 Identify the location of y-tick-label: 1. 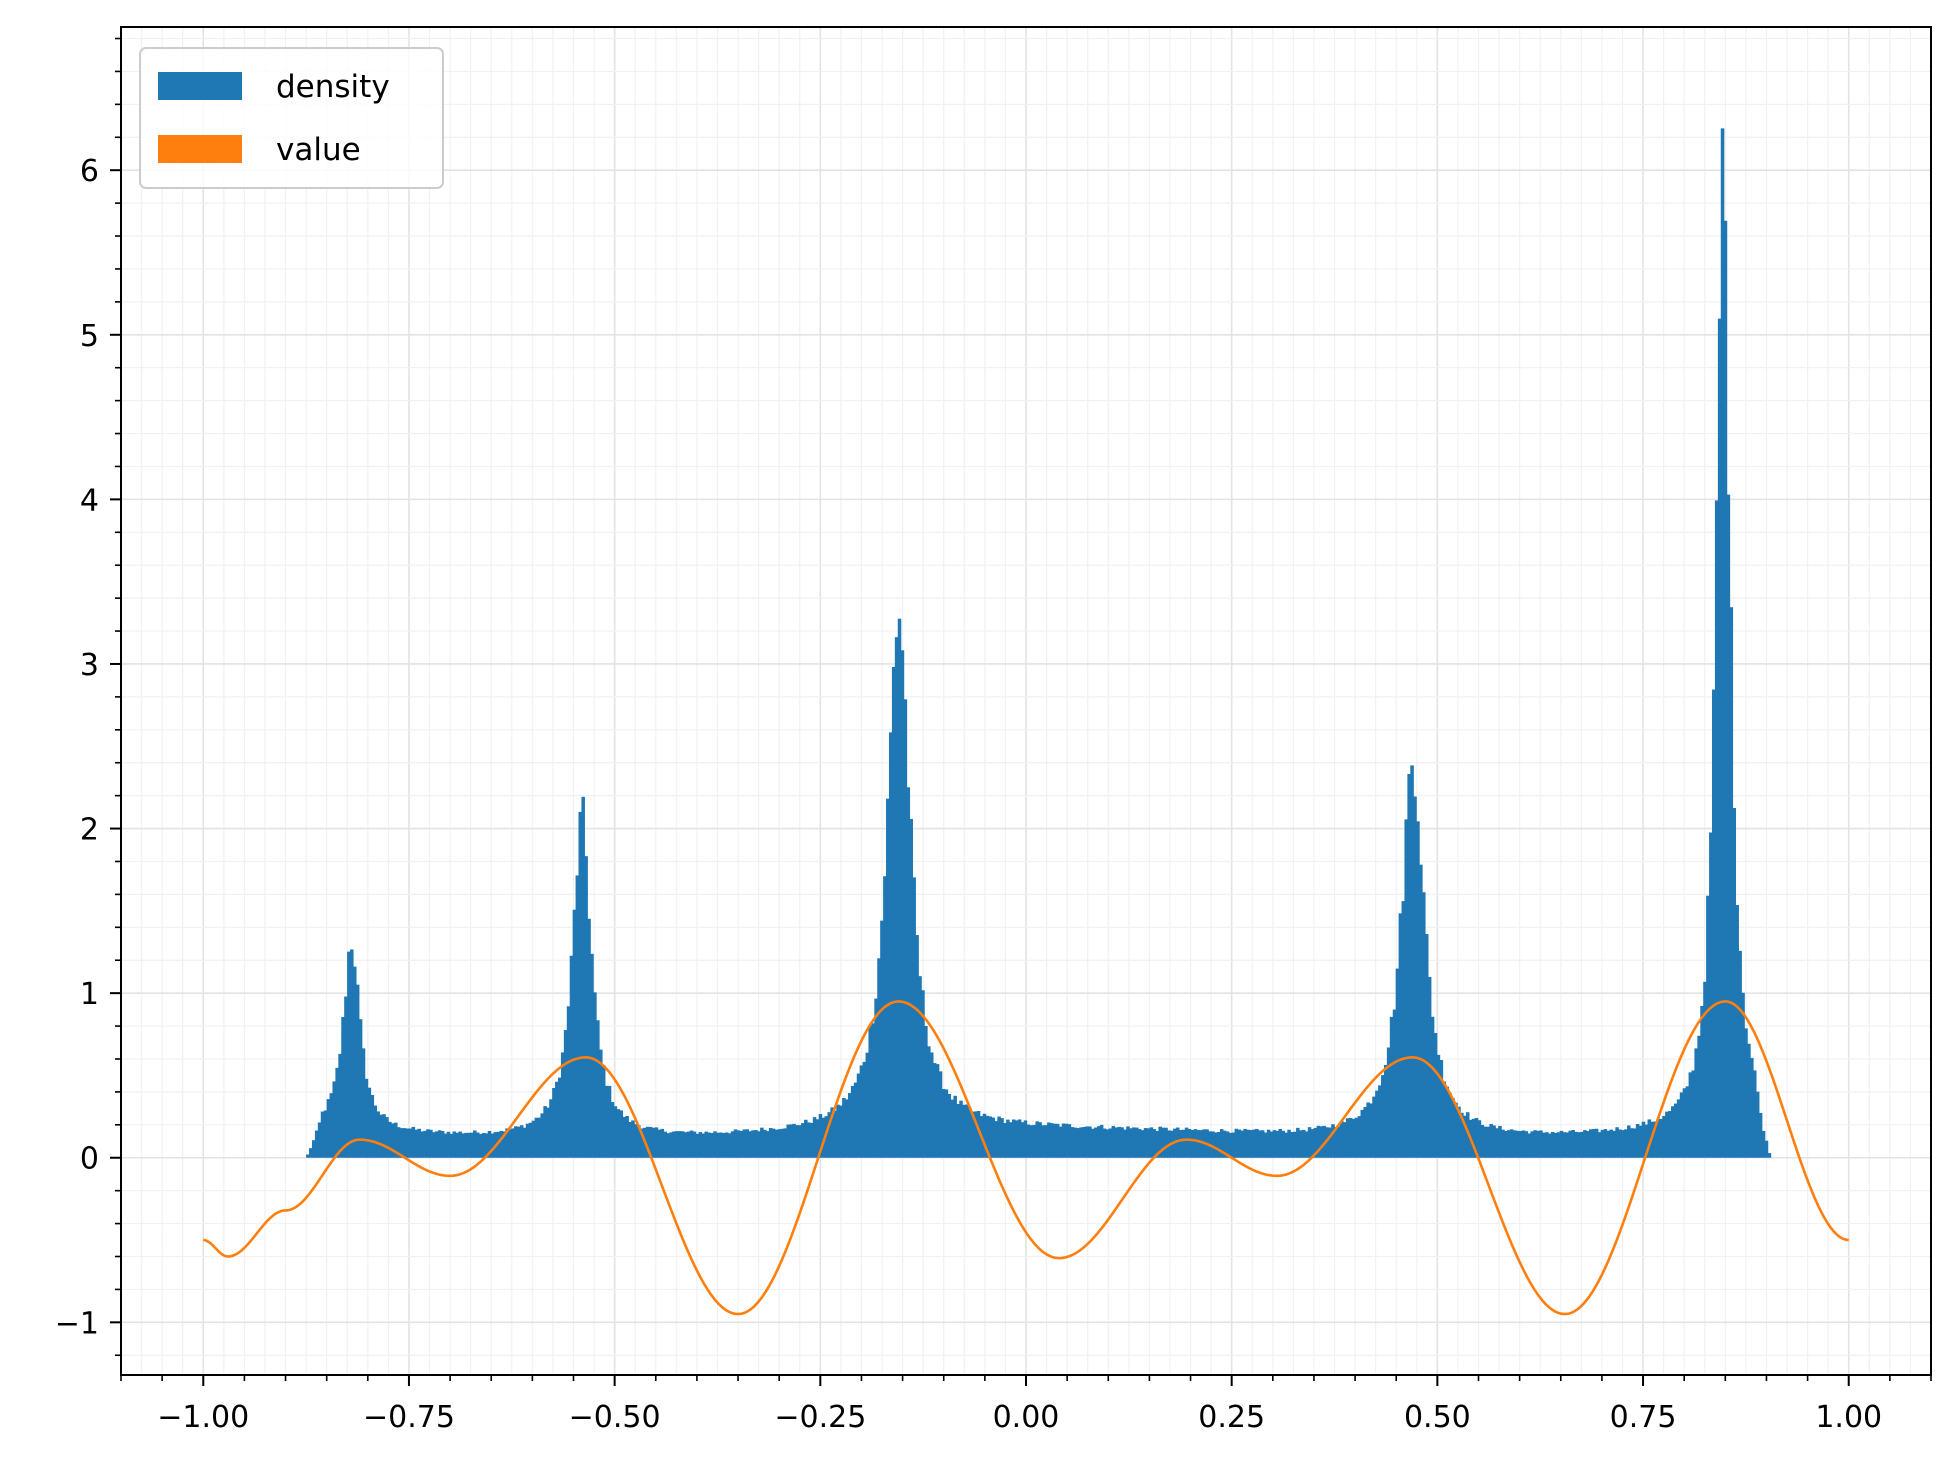
(89, 994).